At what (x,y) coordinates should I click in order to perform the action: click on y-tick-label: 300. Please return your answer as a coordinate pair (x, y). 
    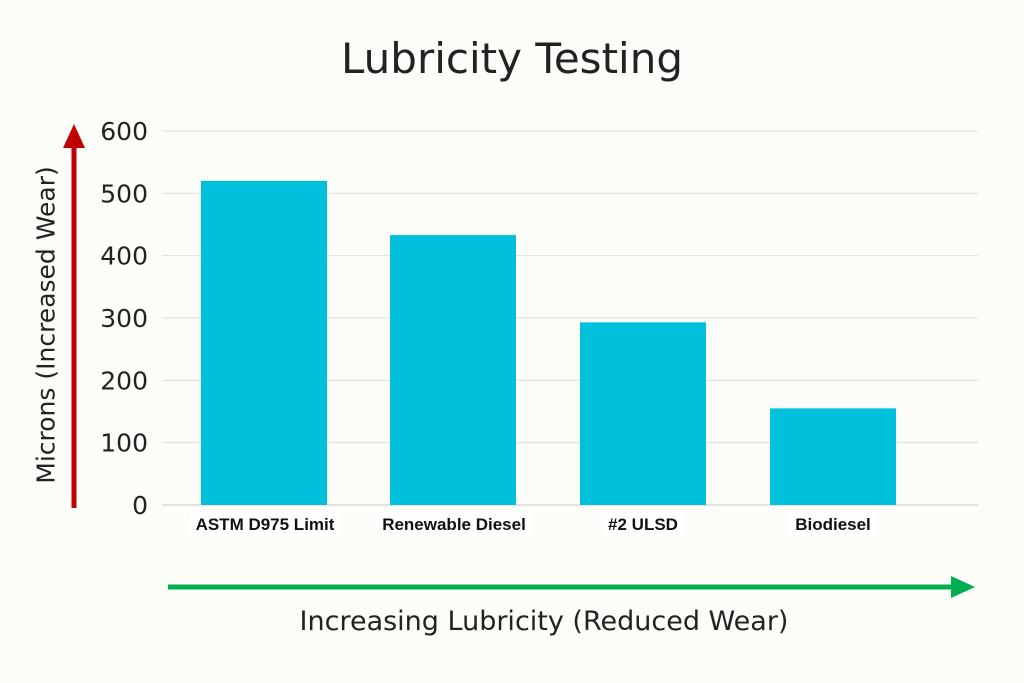
    Looking at the image, I should click on (124, 318).